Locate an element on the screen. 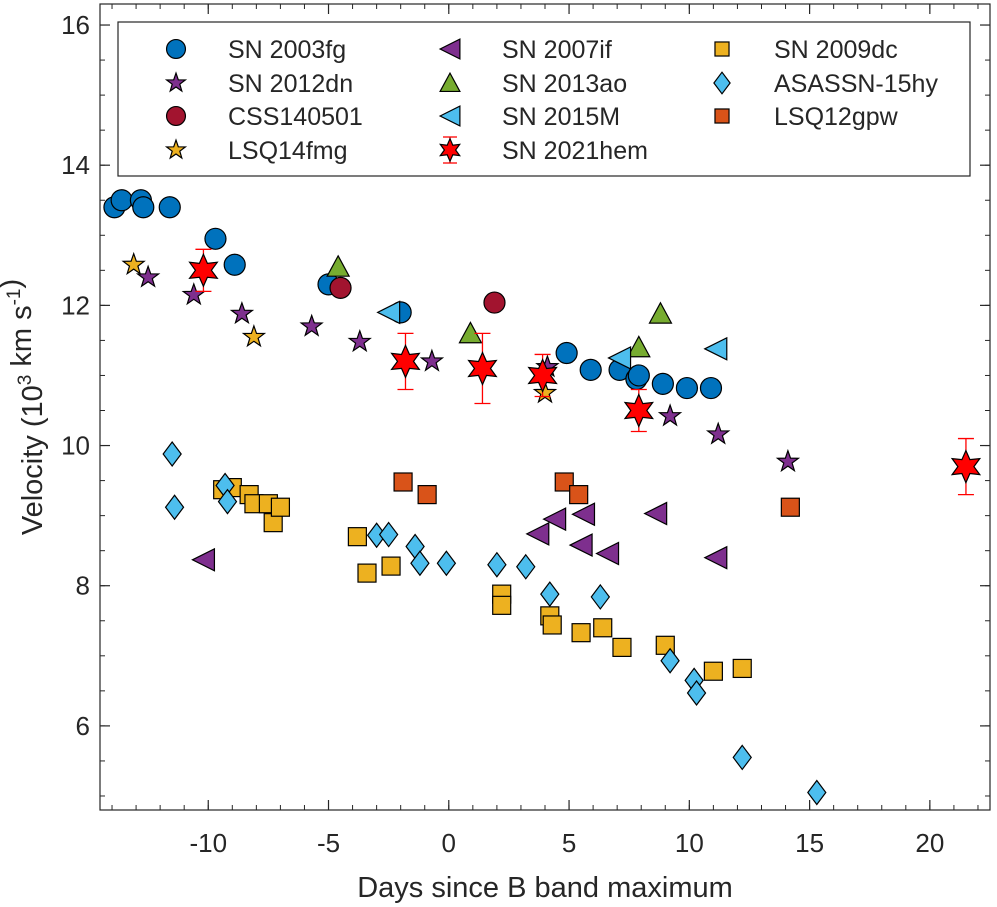 The width and height of the screenshot is (997, 907). series-lsq14fmg is located at coordinates (339, 327).